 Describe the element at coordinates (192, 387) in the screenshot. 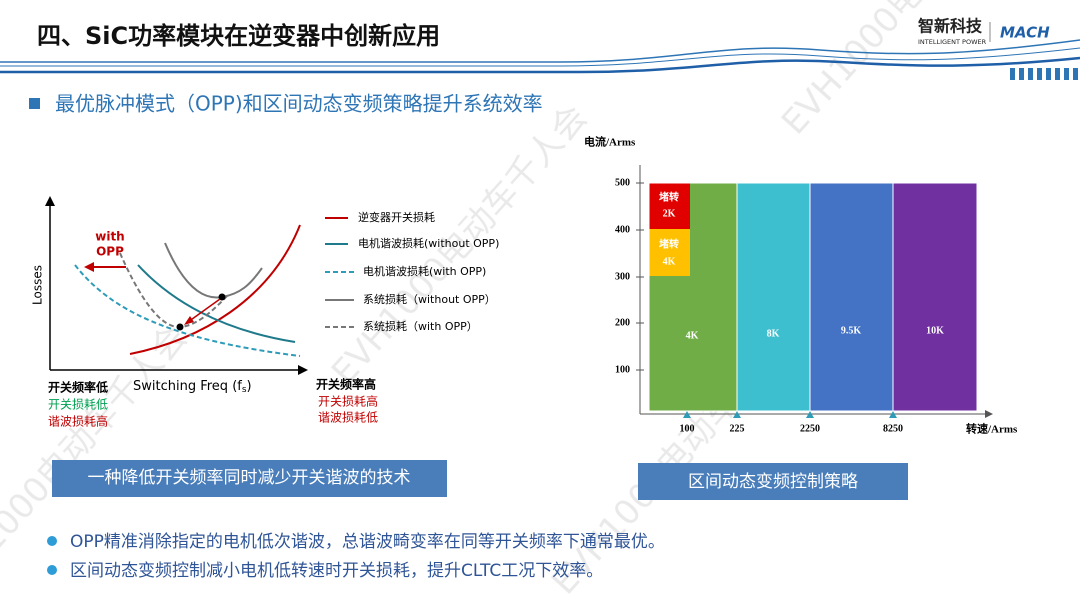

I see `x-label: Switching Freq (fs)` at that location.